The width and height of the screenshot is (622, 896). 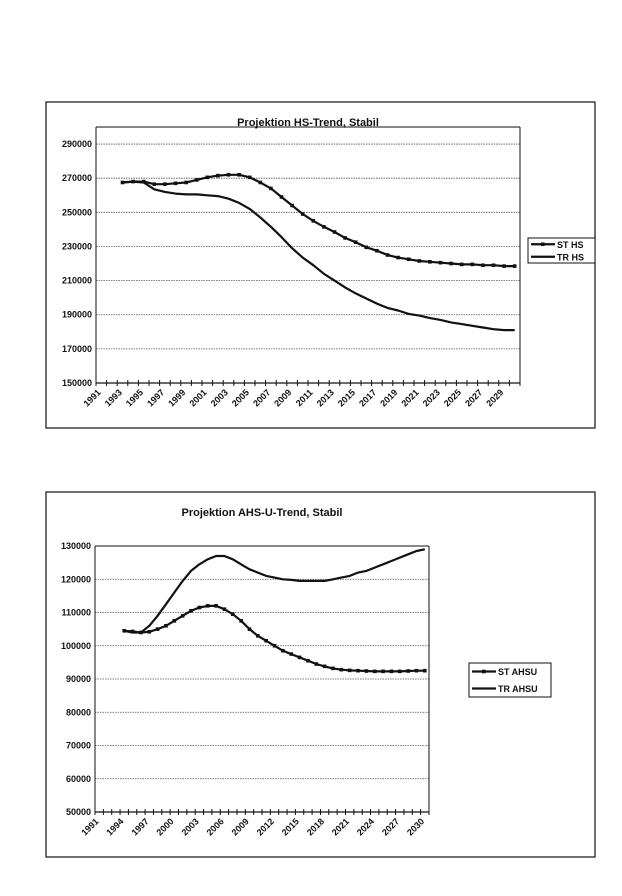 I want to click on legend-label: ST HS, so click(x=570, y=245).